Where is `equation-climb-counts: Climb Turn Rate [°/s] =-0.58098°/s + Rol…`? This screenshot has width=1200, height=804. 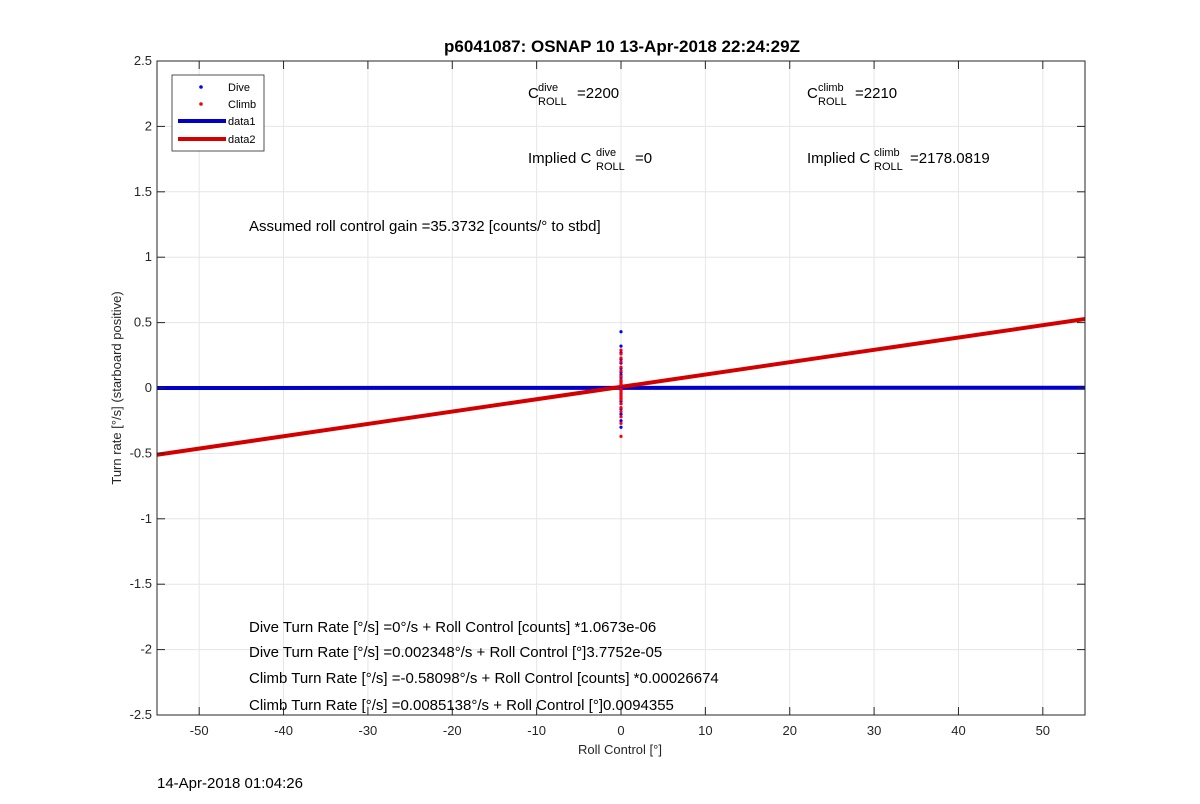 equation-climb-counts: Climb Turn Rate [°/s] =-0.58098°/s + Rol… is located at coordinates (484, 678).